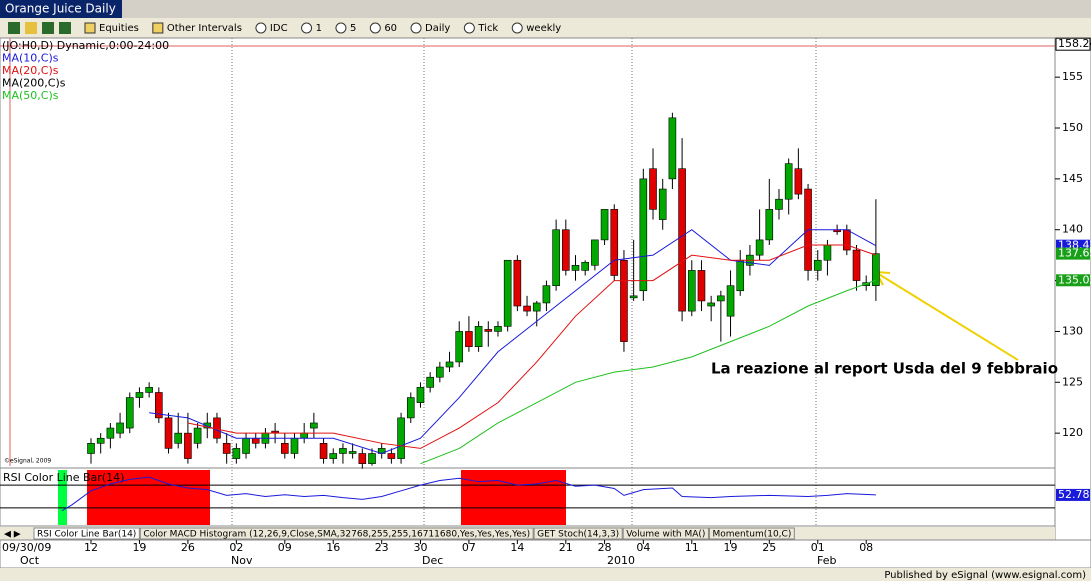 The image size is (1091, 585). Describe the element at coordinates (1073, 494) in the screenshot. I see `rsi-marker` at that location.